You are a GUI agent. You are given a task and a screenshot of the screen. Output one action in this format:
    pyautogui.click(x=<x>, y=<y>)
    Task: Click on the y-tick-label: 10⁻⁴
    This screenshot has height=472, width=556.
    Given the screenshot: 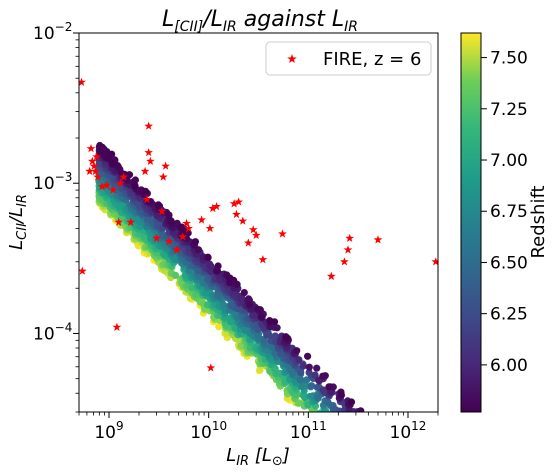 What is the action you would take?
    pyautogui.click(x=52, y=332)
    